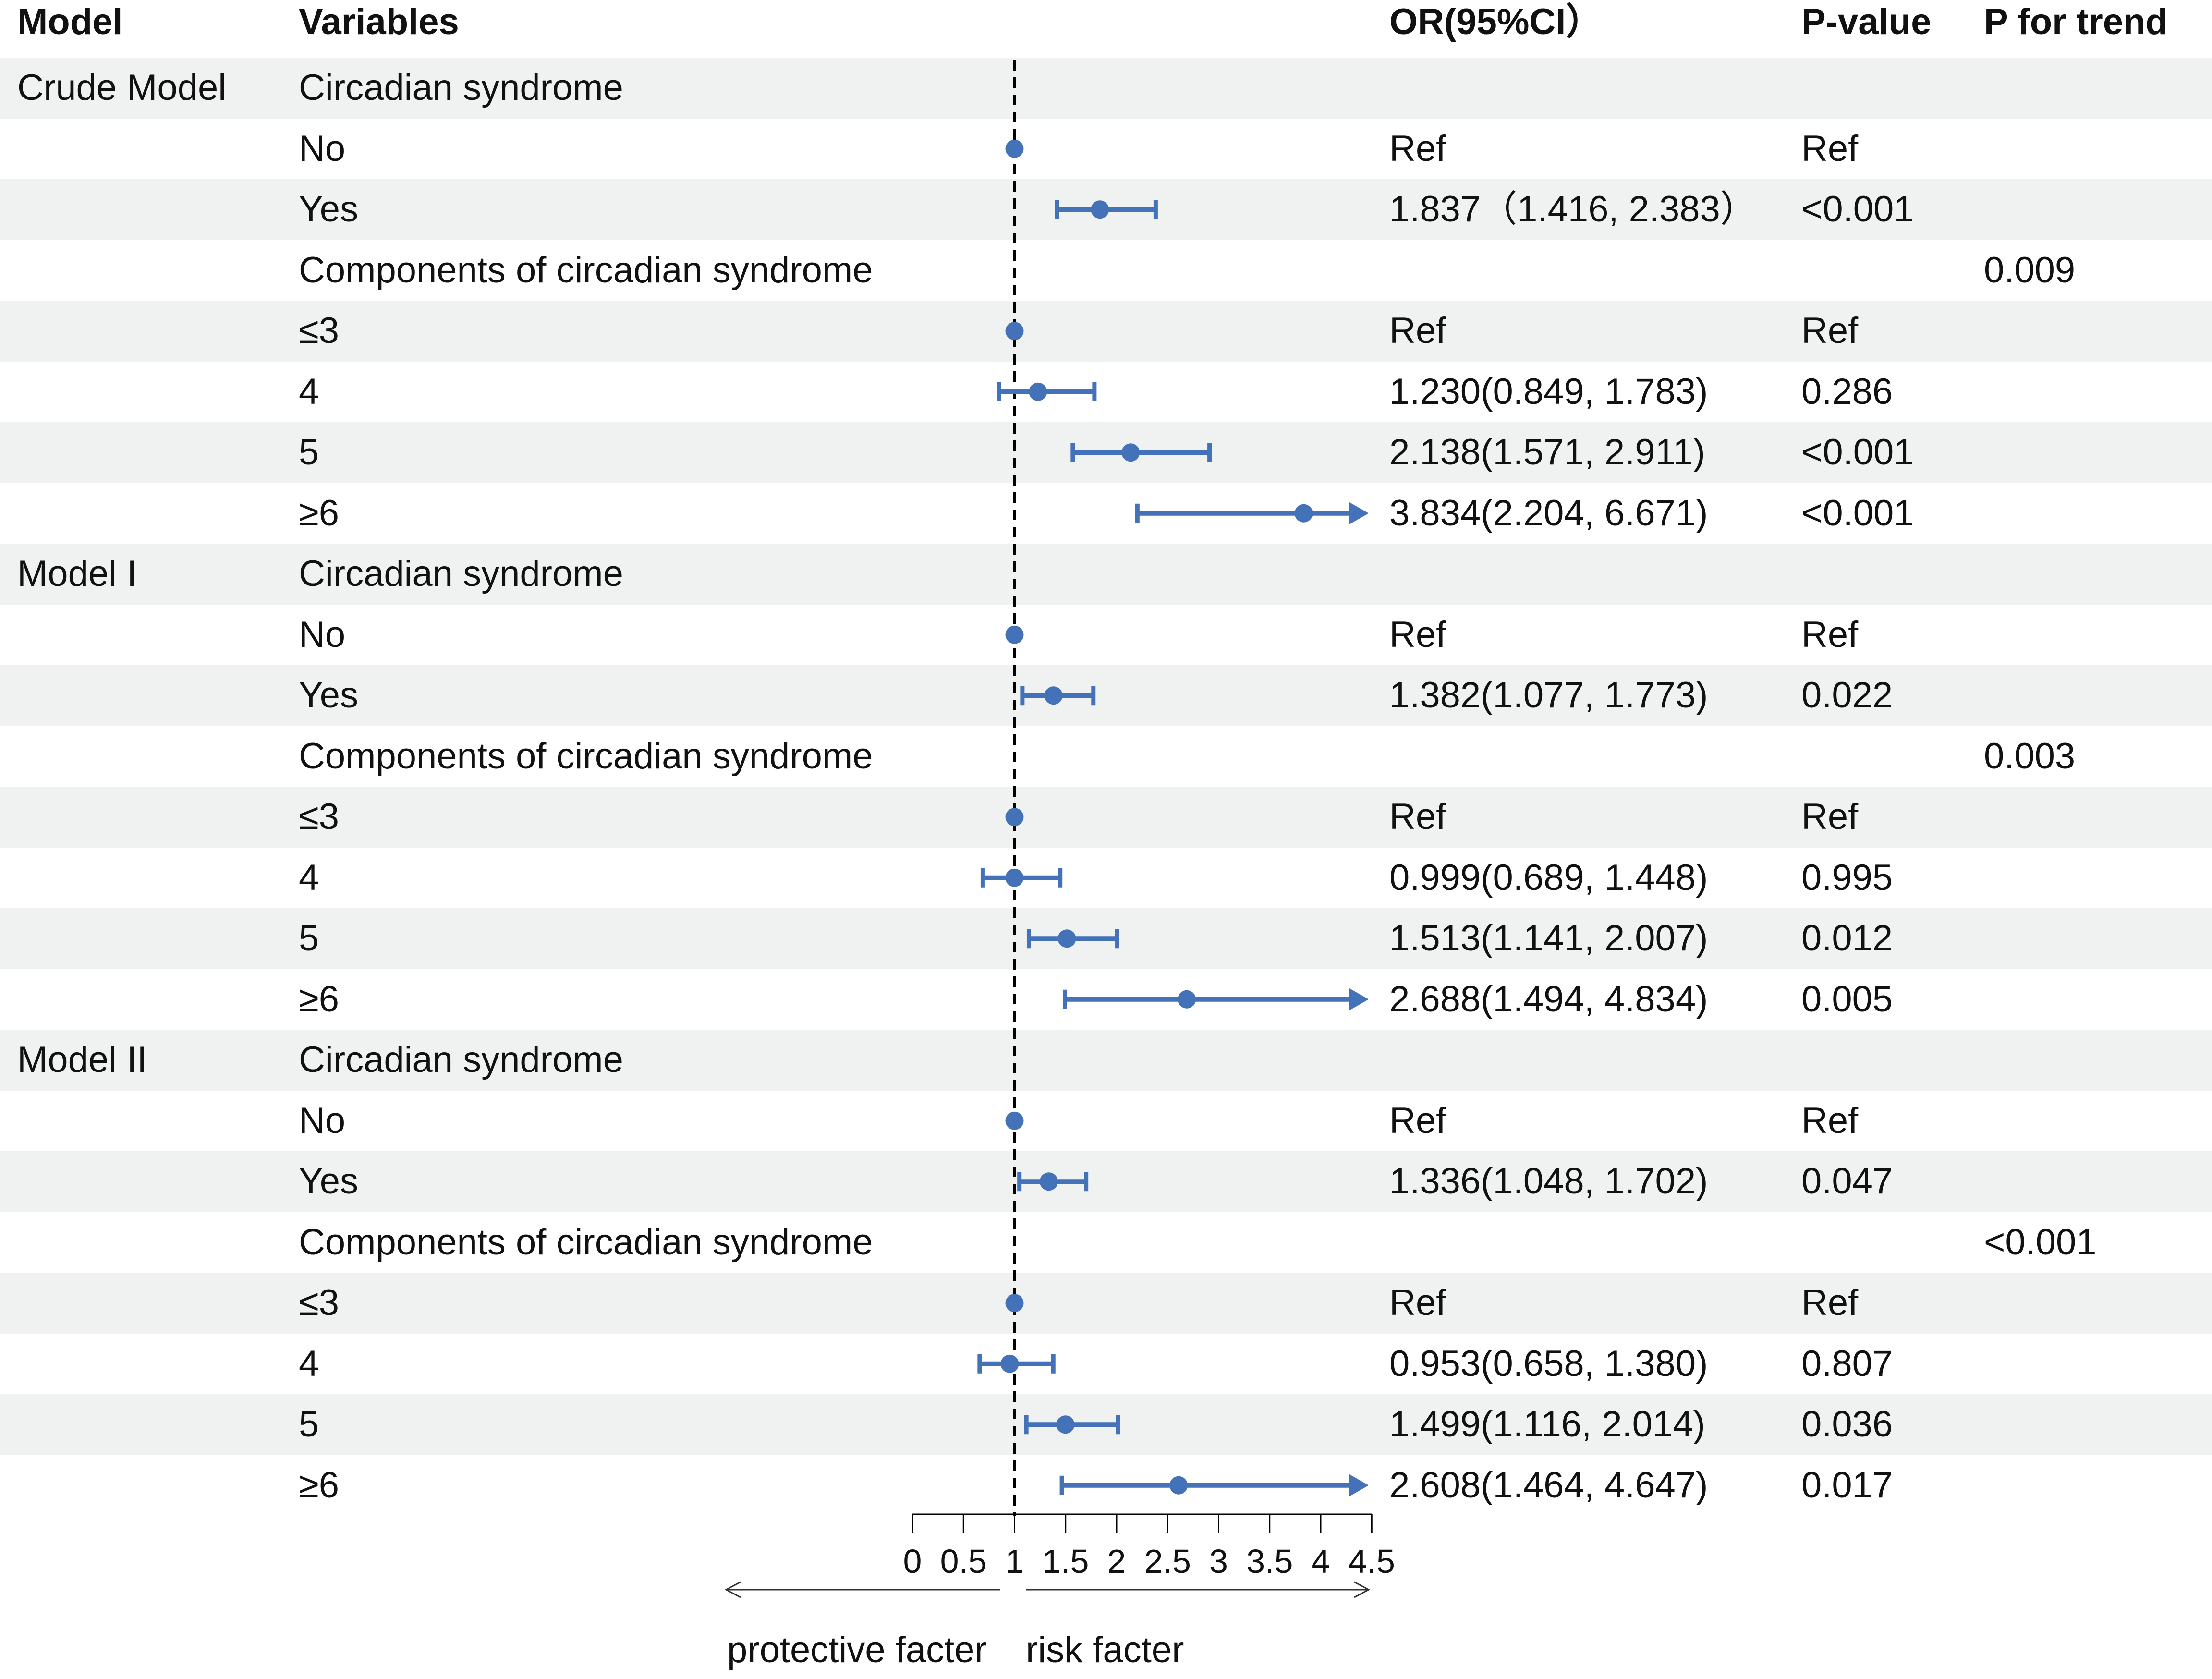 The width and height of the screenshot is (2212, 1679). What do you see at coordinates (1549, 999) in the screenshot?
I see `or-ci-cell: 2.688(1.494, 4.834)` at bounding box center [1549, 999].